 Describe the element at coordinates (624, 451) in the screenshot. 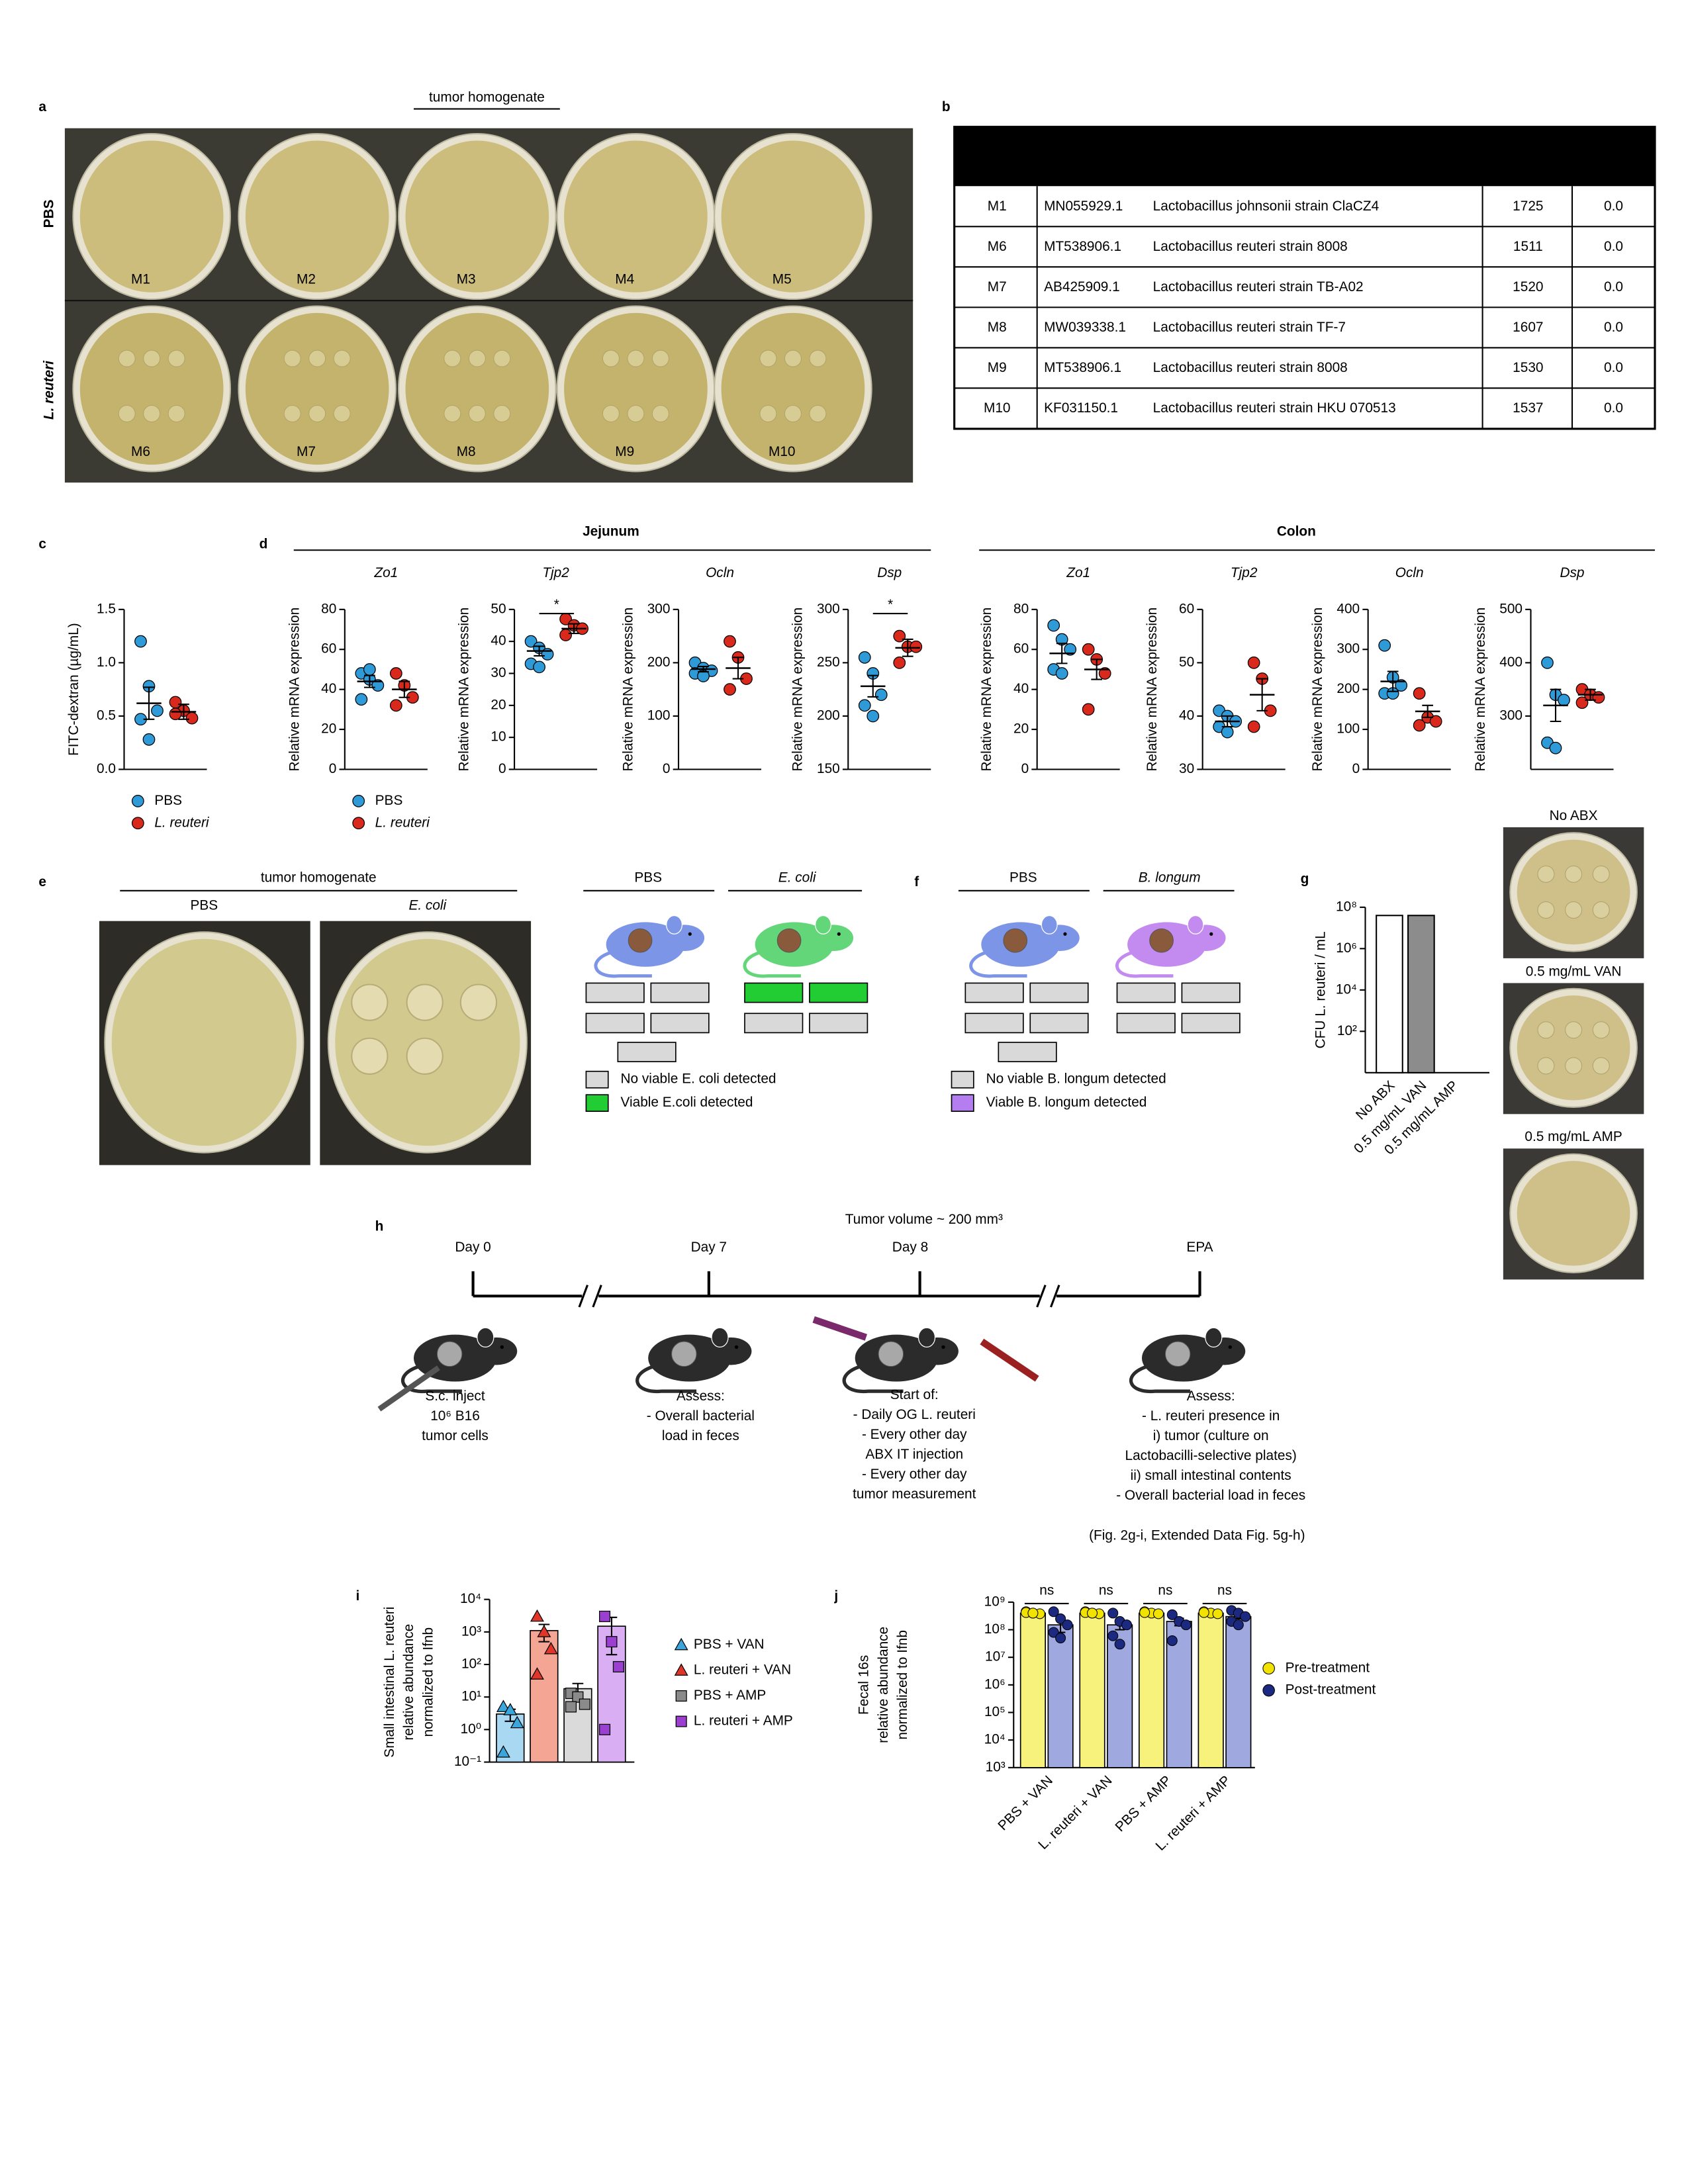

I see `plate-label: M9` at that location.